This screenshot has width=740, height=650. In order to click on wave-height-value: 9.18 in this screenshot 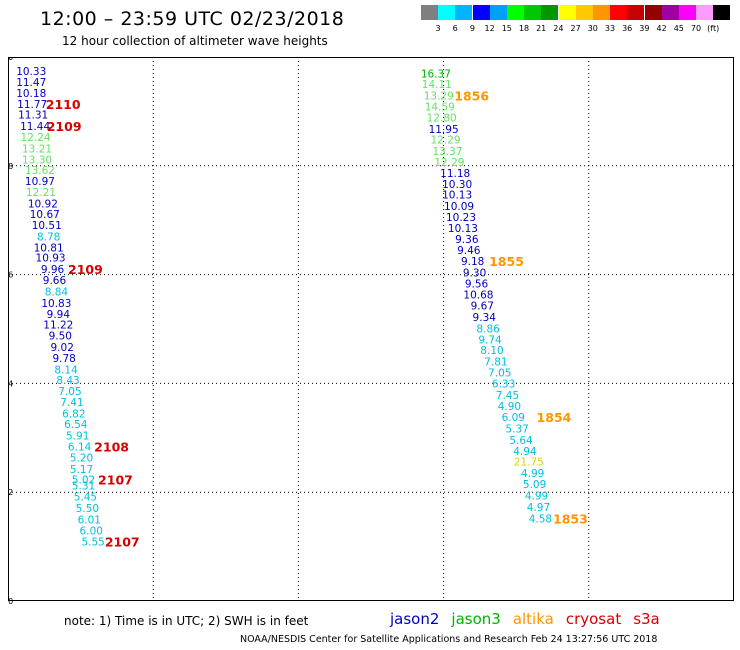, I will do `click(472, 262)`.